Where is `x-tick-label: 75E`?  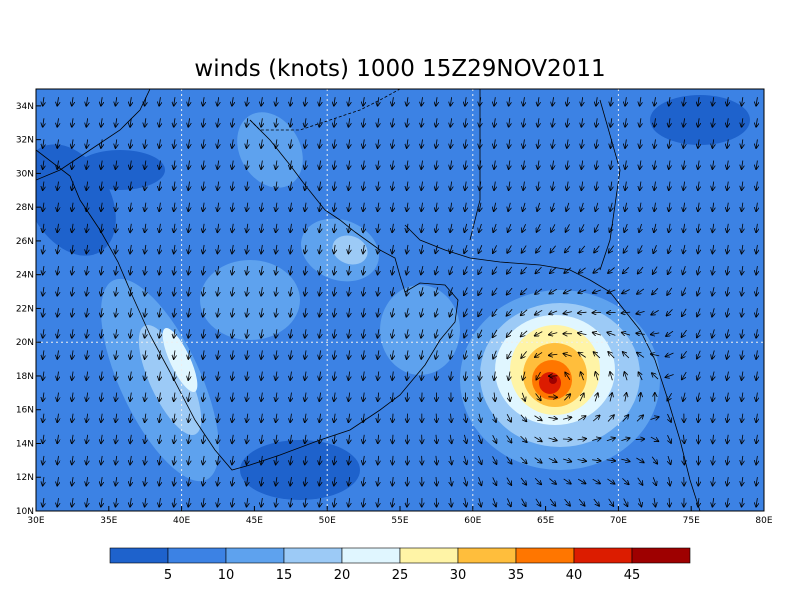
x-tick-label: 75E is located at coordinates (691, 521).